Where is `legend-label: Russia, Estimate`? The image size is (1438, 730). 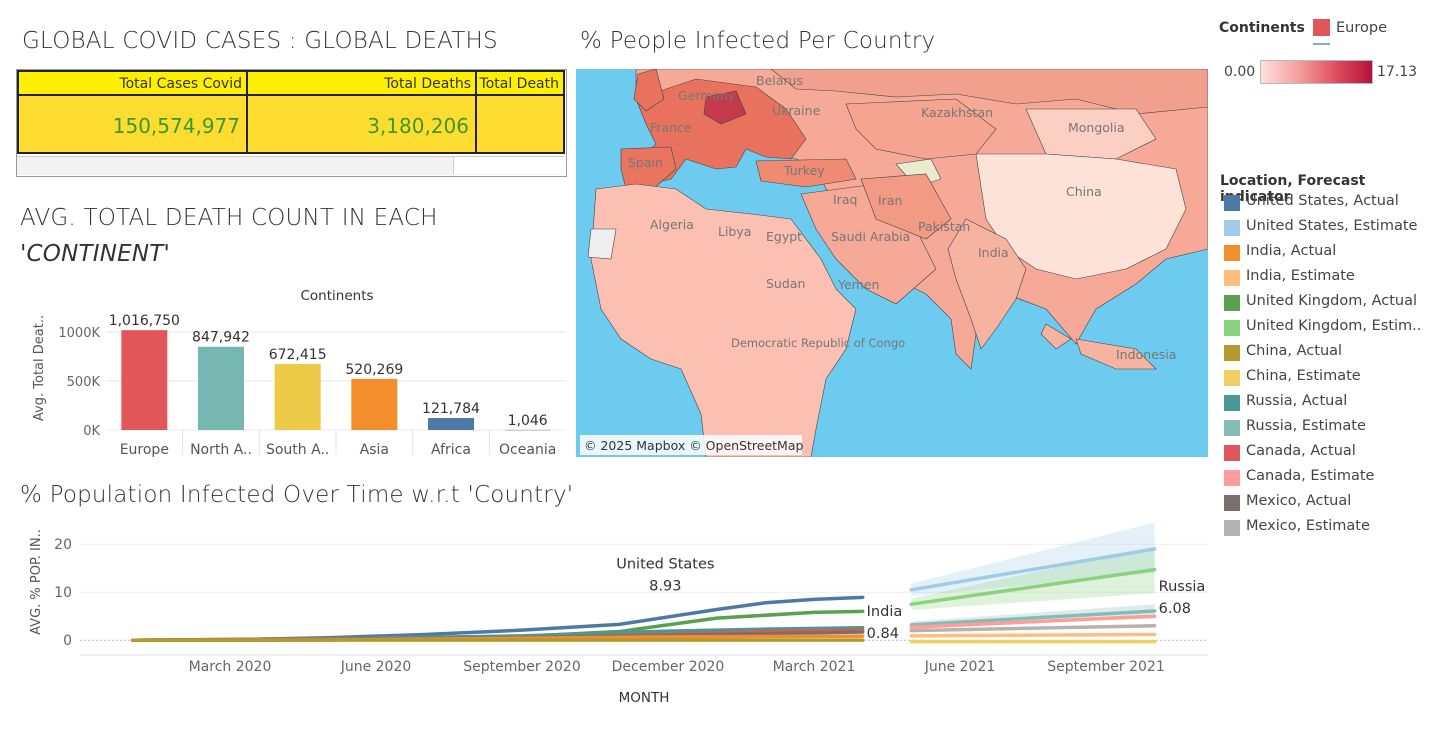
legend-label: Russia, Estimate is located at coordinates (1306, 426).